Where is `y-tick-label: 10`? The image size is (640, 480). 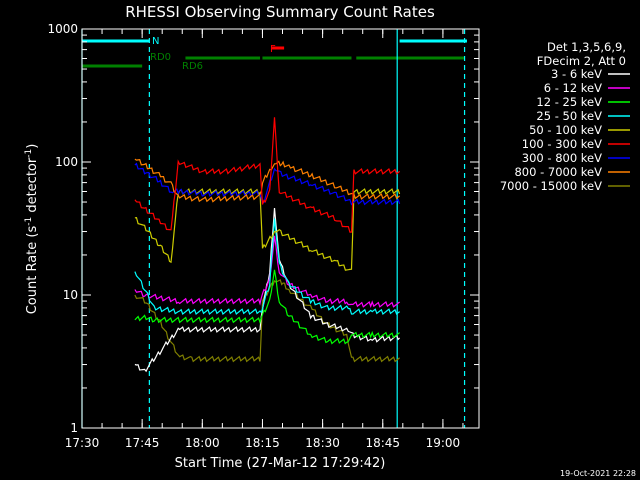
y-tick-label: 10 is located at coordinates (70, 295).